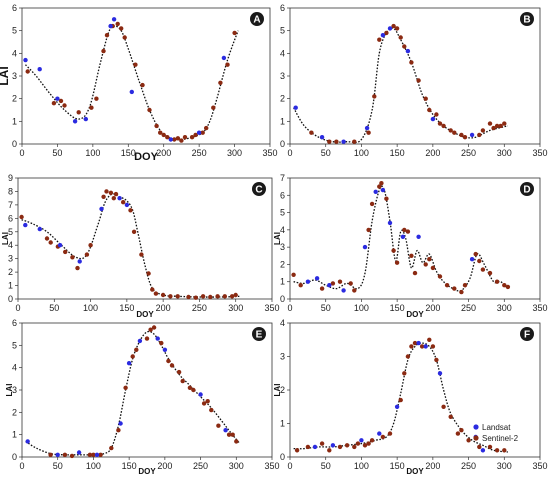 This screenshot has height=477, width=550. What do you see at coordinates (282, 390) in the screenshot?
I see `y-tick-label: 2` at bounding box center [282, 390].